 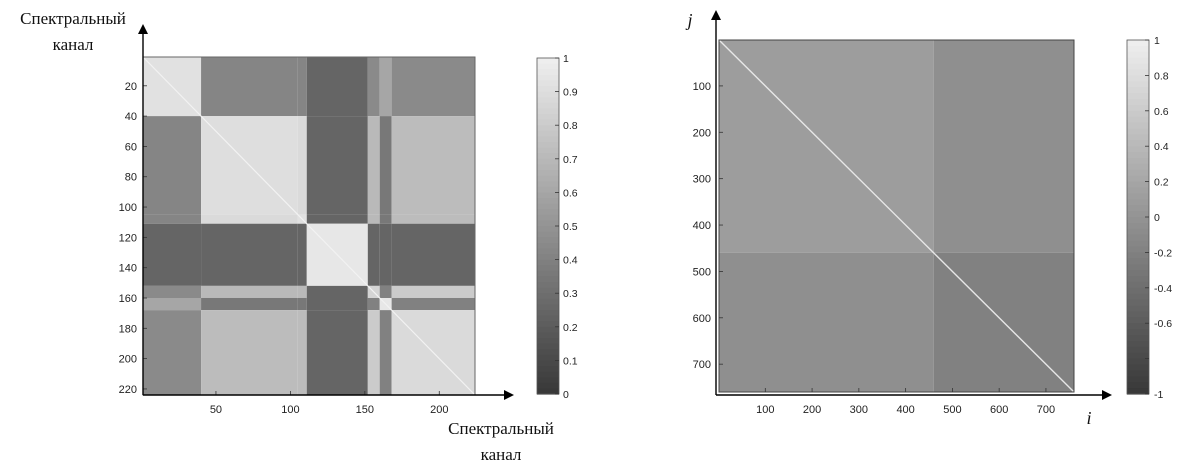 I want to click on right-colorbar-tick-label: 1, so click(x=1157, y=41).